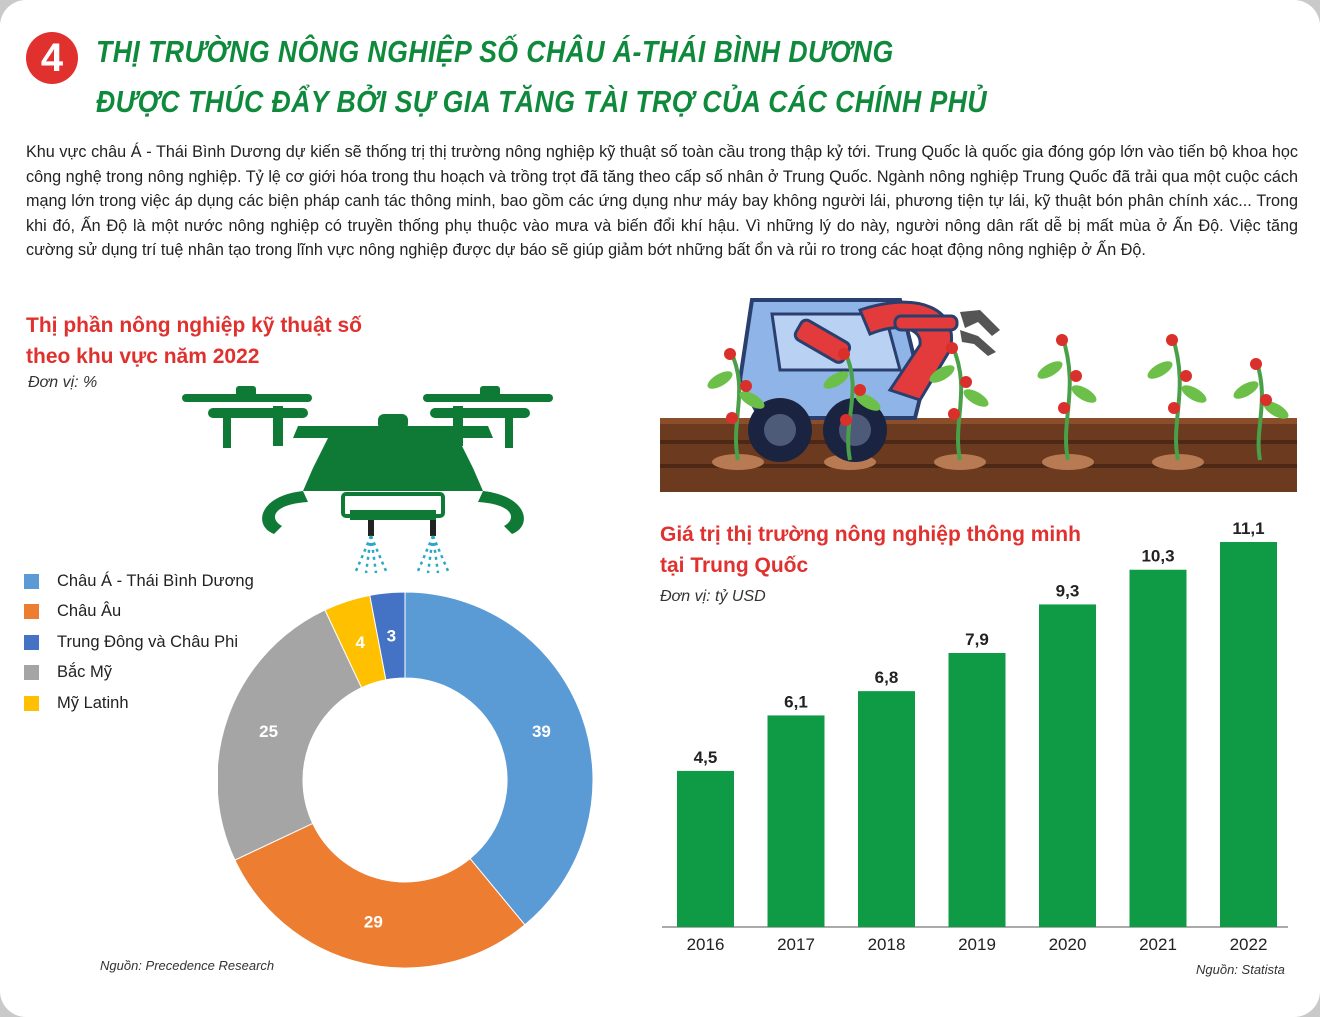  I want to click on donut-title-line-1: Thị phần nông nghiệp kỹ thuật số, so click(194, 325).